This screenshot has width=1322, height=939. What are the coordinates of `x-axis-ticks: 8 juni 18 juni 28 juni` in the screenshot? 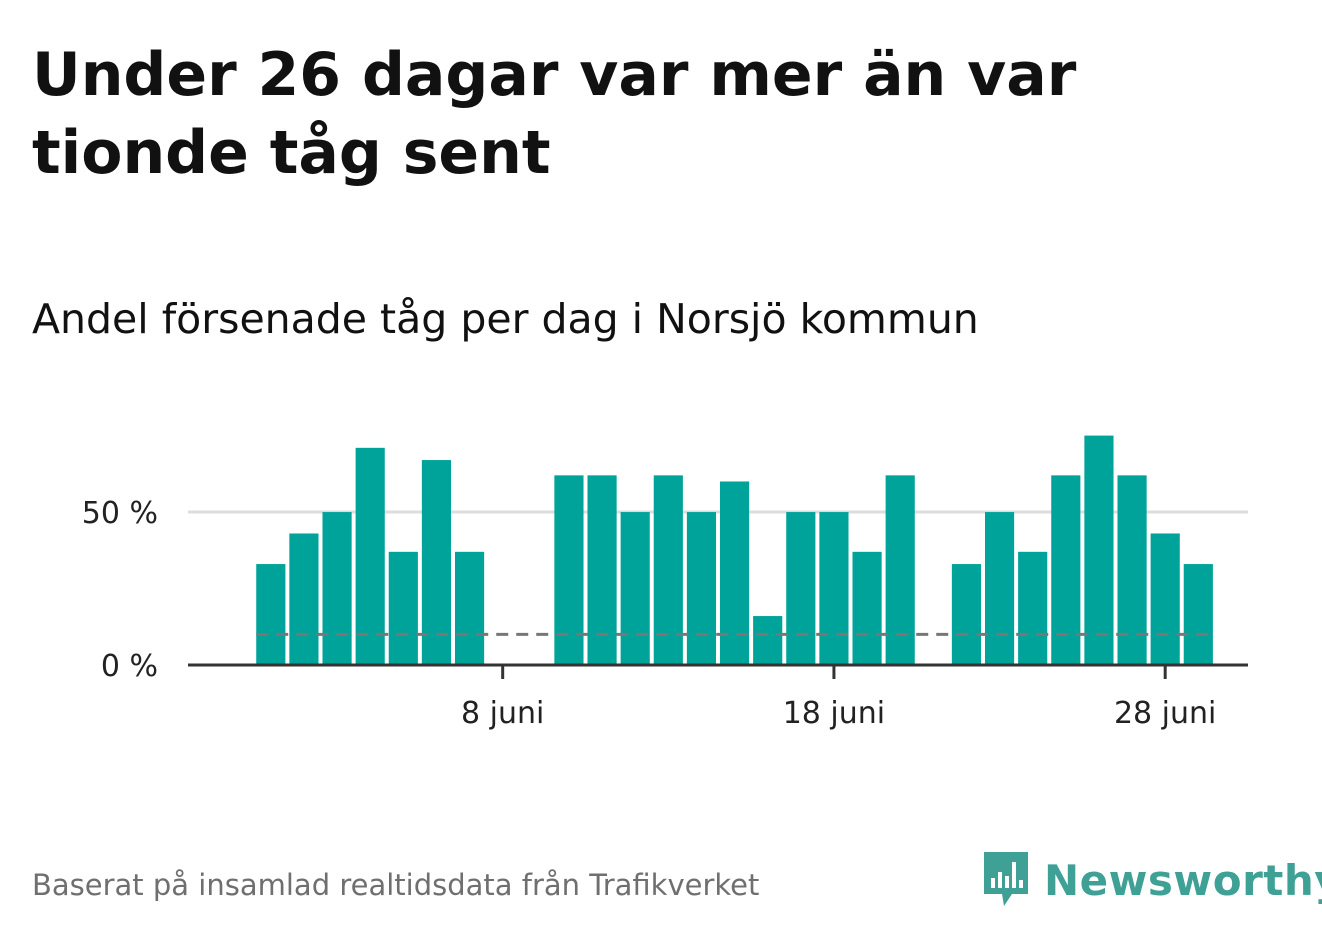 It's located at (838, 698).